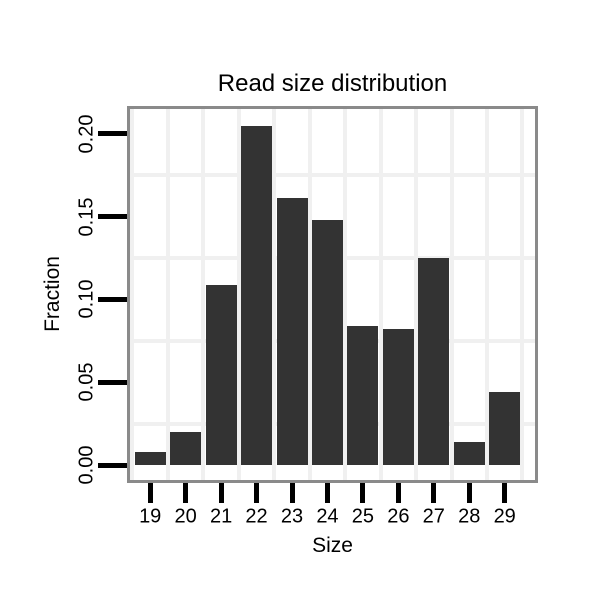 This screenshot has height=600, width=600. Describe the element at coordinates (469, 516) in the screenshot. I see `x-tick-label: 28` at that location.